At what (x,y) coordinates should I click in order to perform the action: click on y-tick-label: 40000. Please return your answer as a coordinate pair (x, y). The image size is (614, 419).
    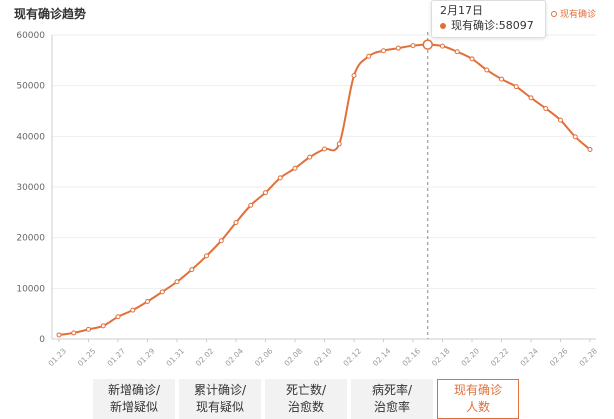
    Looking at the image, I should click on (30, 137).